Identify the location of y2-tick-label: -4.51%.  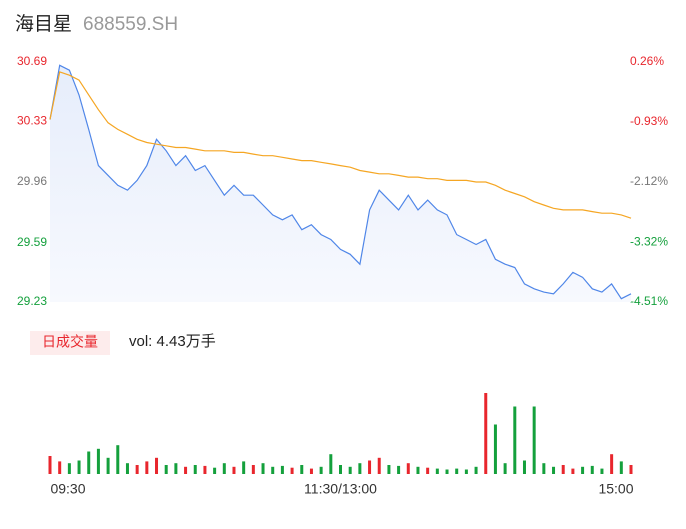
(649, 301).